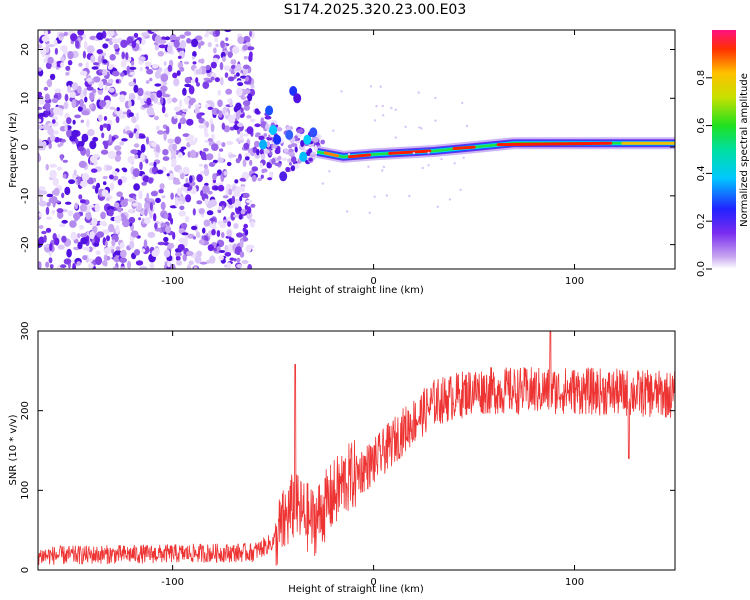 The image size is (750, 600). I want to click on snr-ytick-label: 300, so click(25, 330).